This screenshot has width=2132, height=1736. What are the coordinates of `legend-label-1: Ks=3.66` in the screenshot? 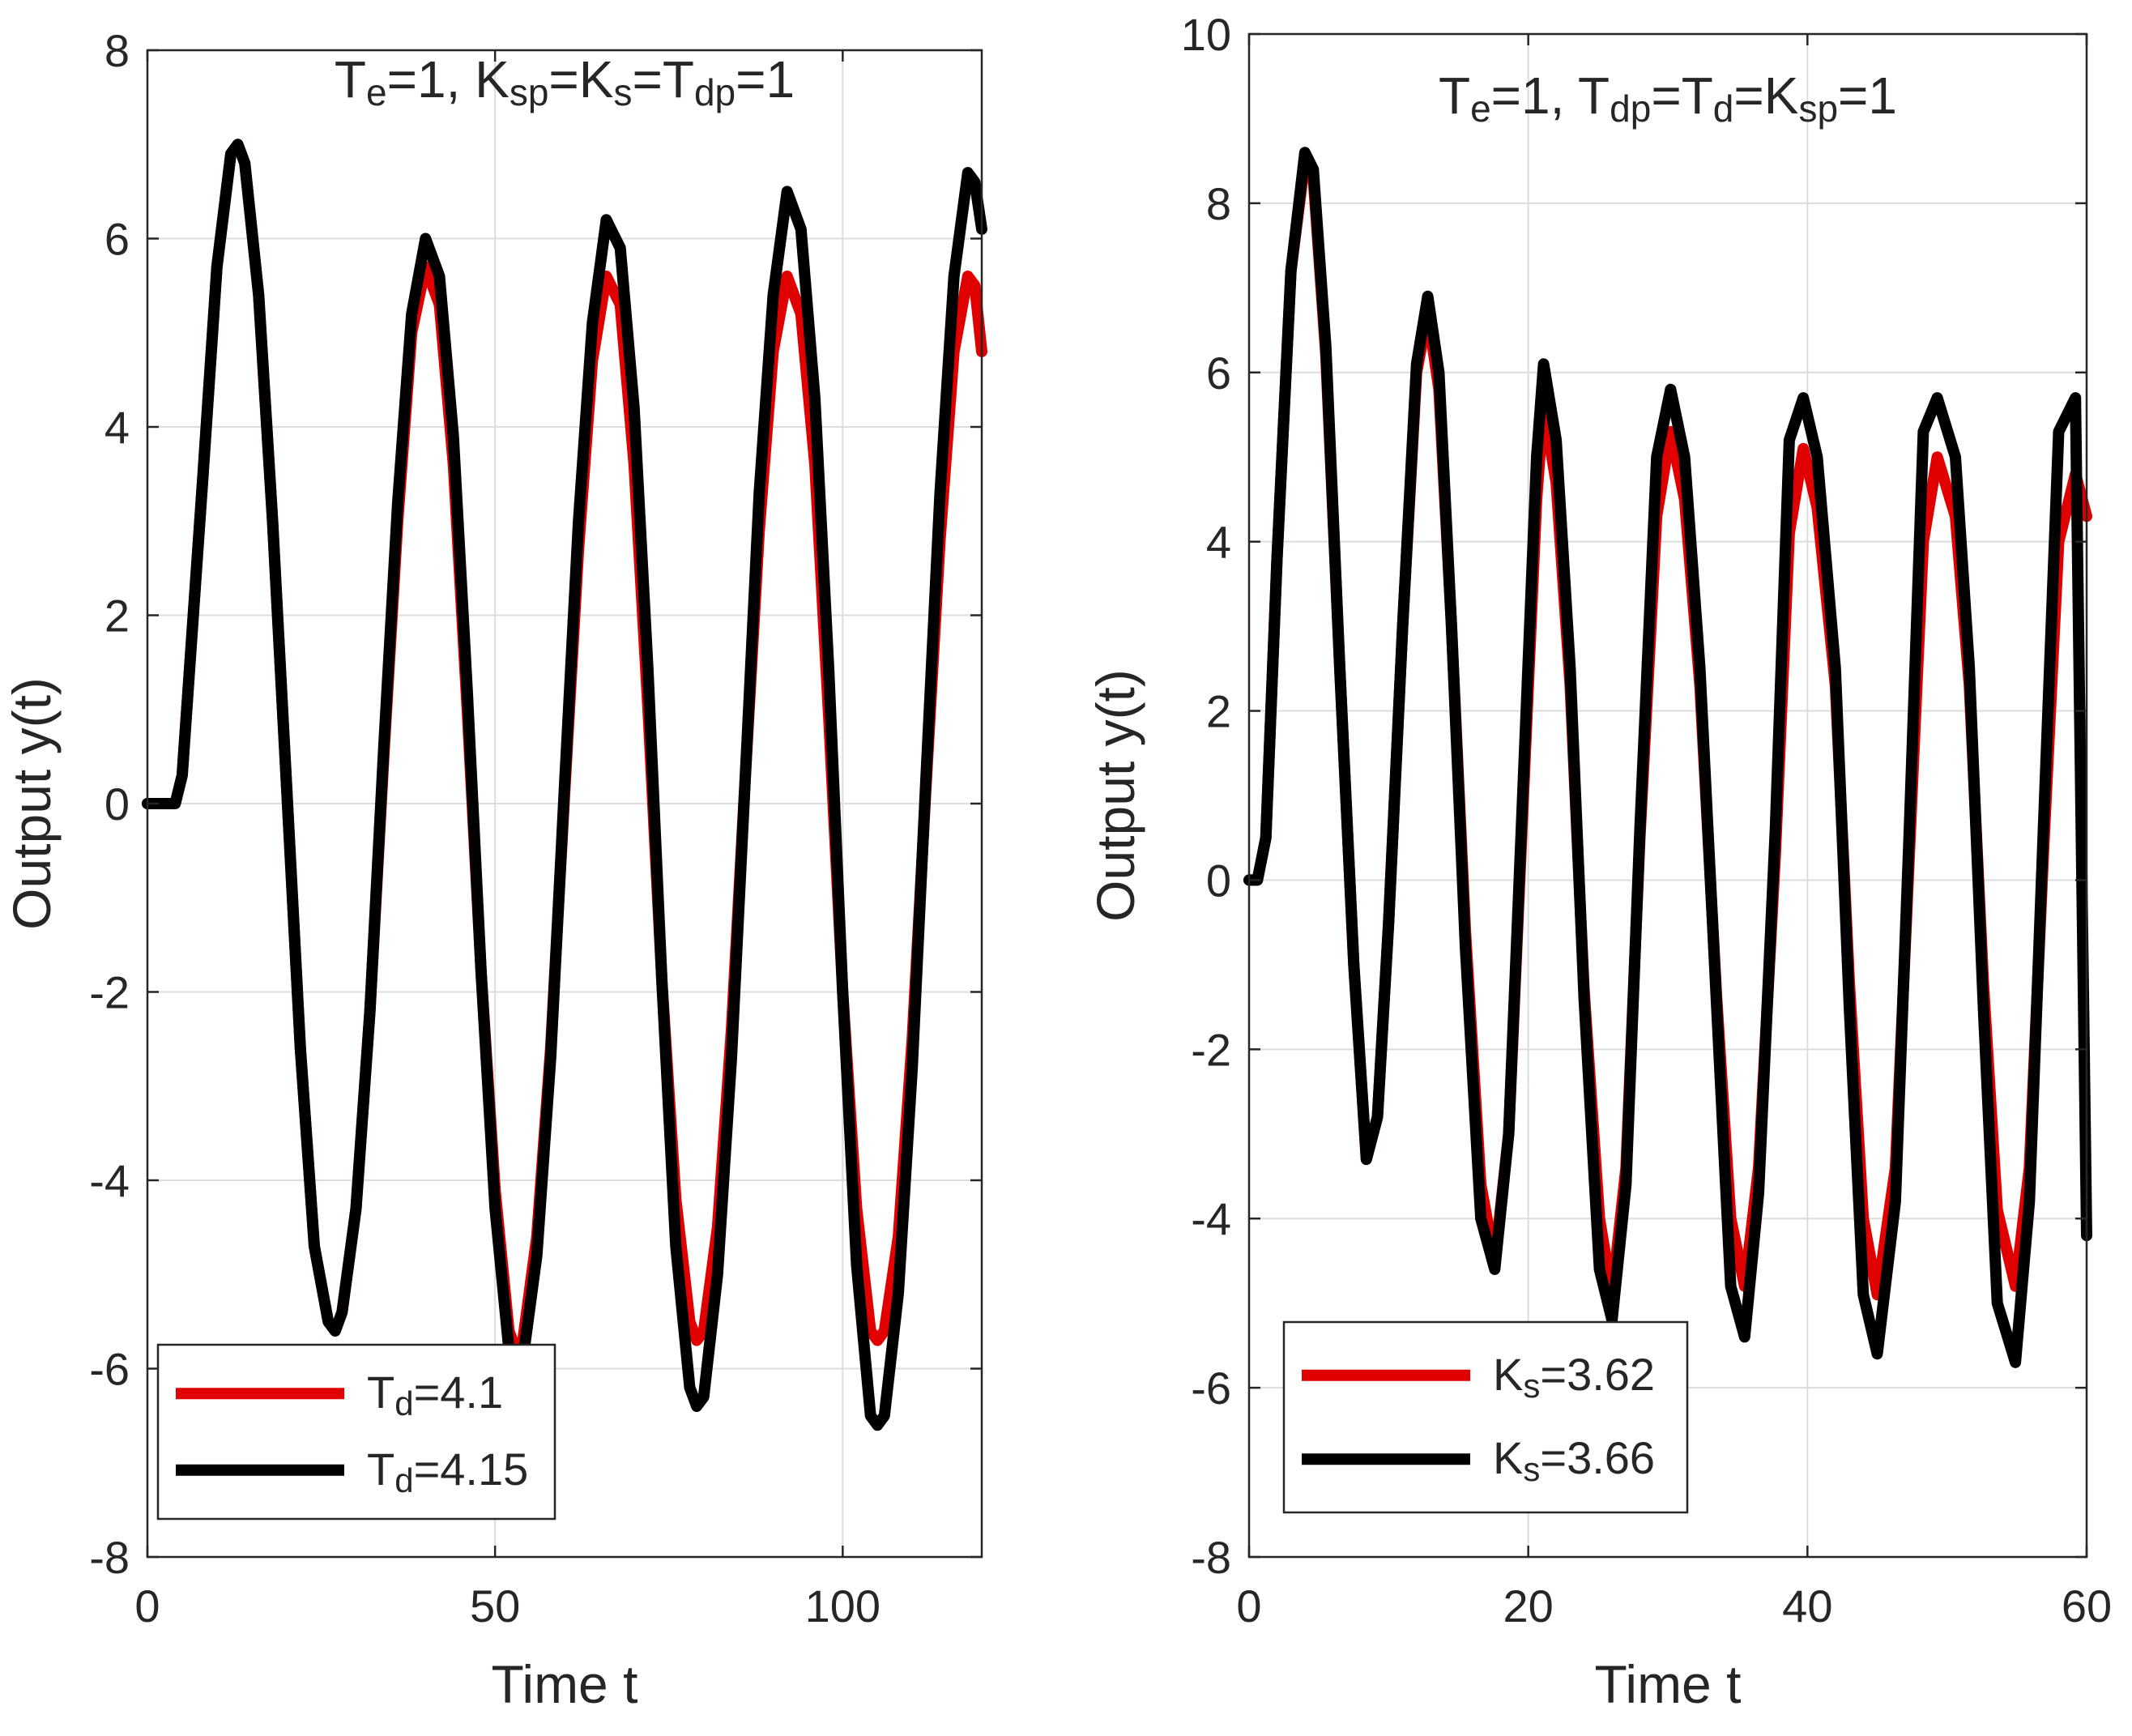 It's located at (1574, 1460).